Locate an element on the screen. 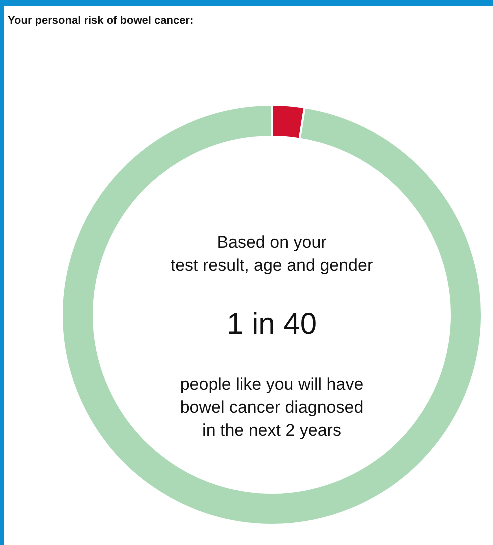 Image resolution: width=493 pixels, height=545 pixels. text: people like you will have bowel cancer diagnosed in the next 2 years is located at coordinates (272, 407).